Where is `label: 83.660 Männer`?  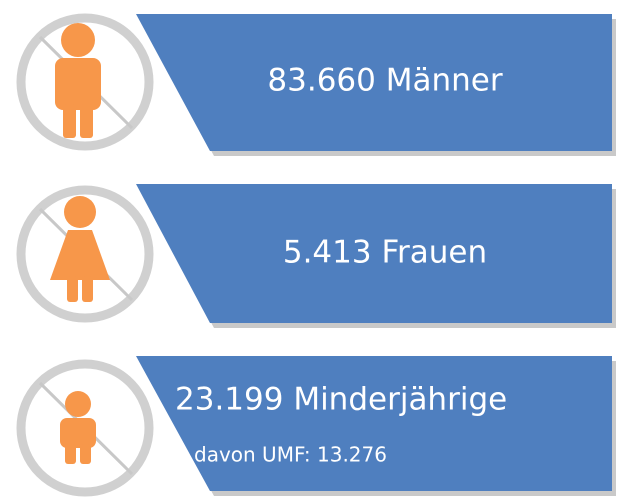
label: 83.660 Männer is located at coordinates (384, 81).